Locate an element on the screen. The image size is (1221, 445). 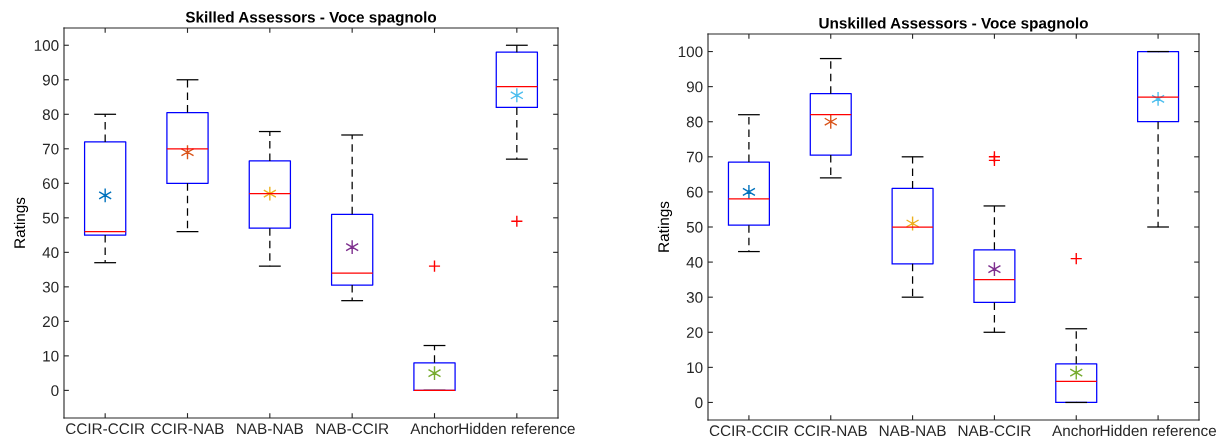
chart-title: Skilled Assessors - Voce spagnolo is located at coordinates (311, 18).